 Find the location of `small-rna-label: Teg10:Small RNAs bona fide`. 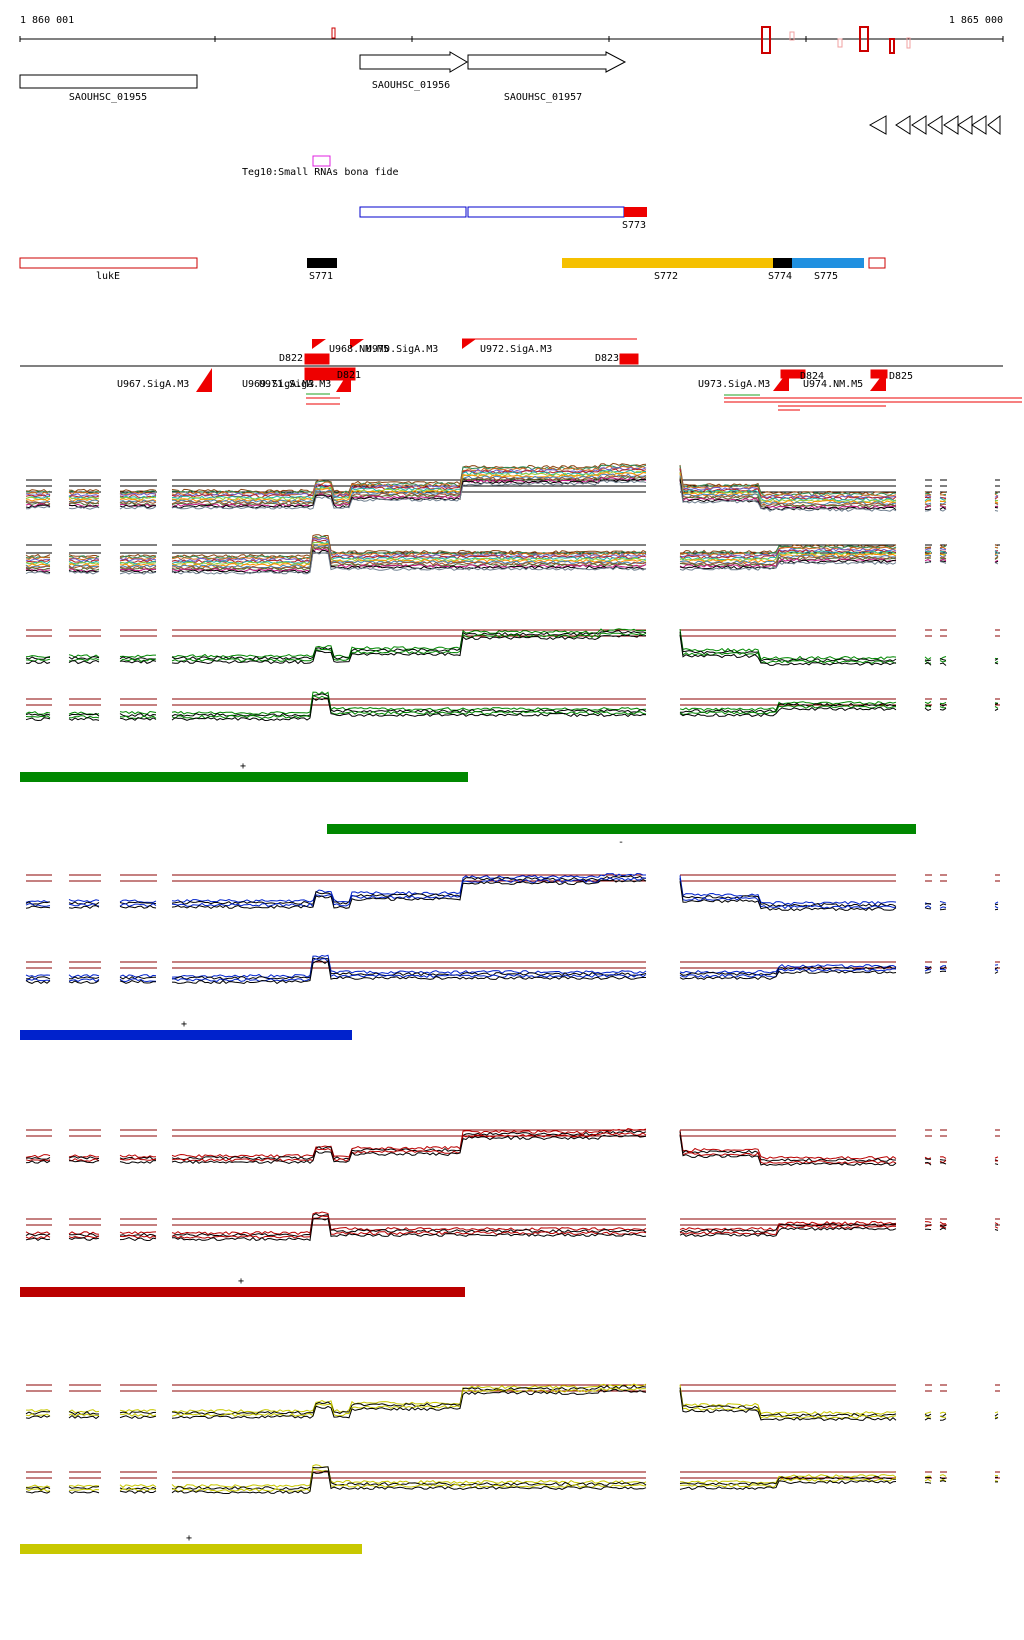

small-rna-label: Teg10:Small RNAs bona fide is located at coordinates (320, 172).